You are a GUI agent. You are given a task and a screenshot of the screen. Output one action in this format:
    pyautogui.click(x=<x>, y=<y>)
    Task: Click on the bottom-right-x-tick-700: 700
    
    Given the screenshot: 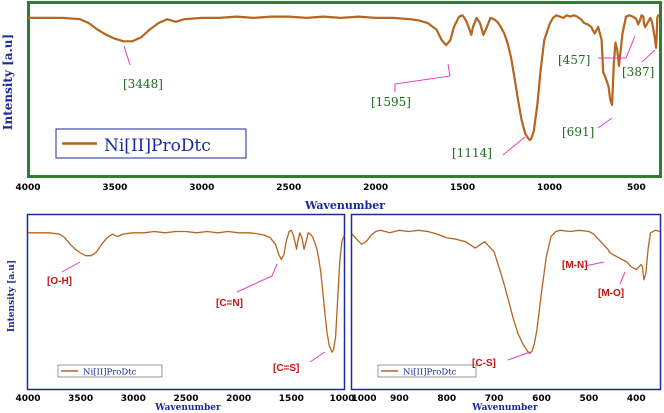 What is the action you would take?
    pyautogui.click(x=494, y=399)
    